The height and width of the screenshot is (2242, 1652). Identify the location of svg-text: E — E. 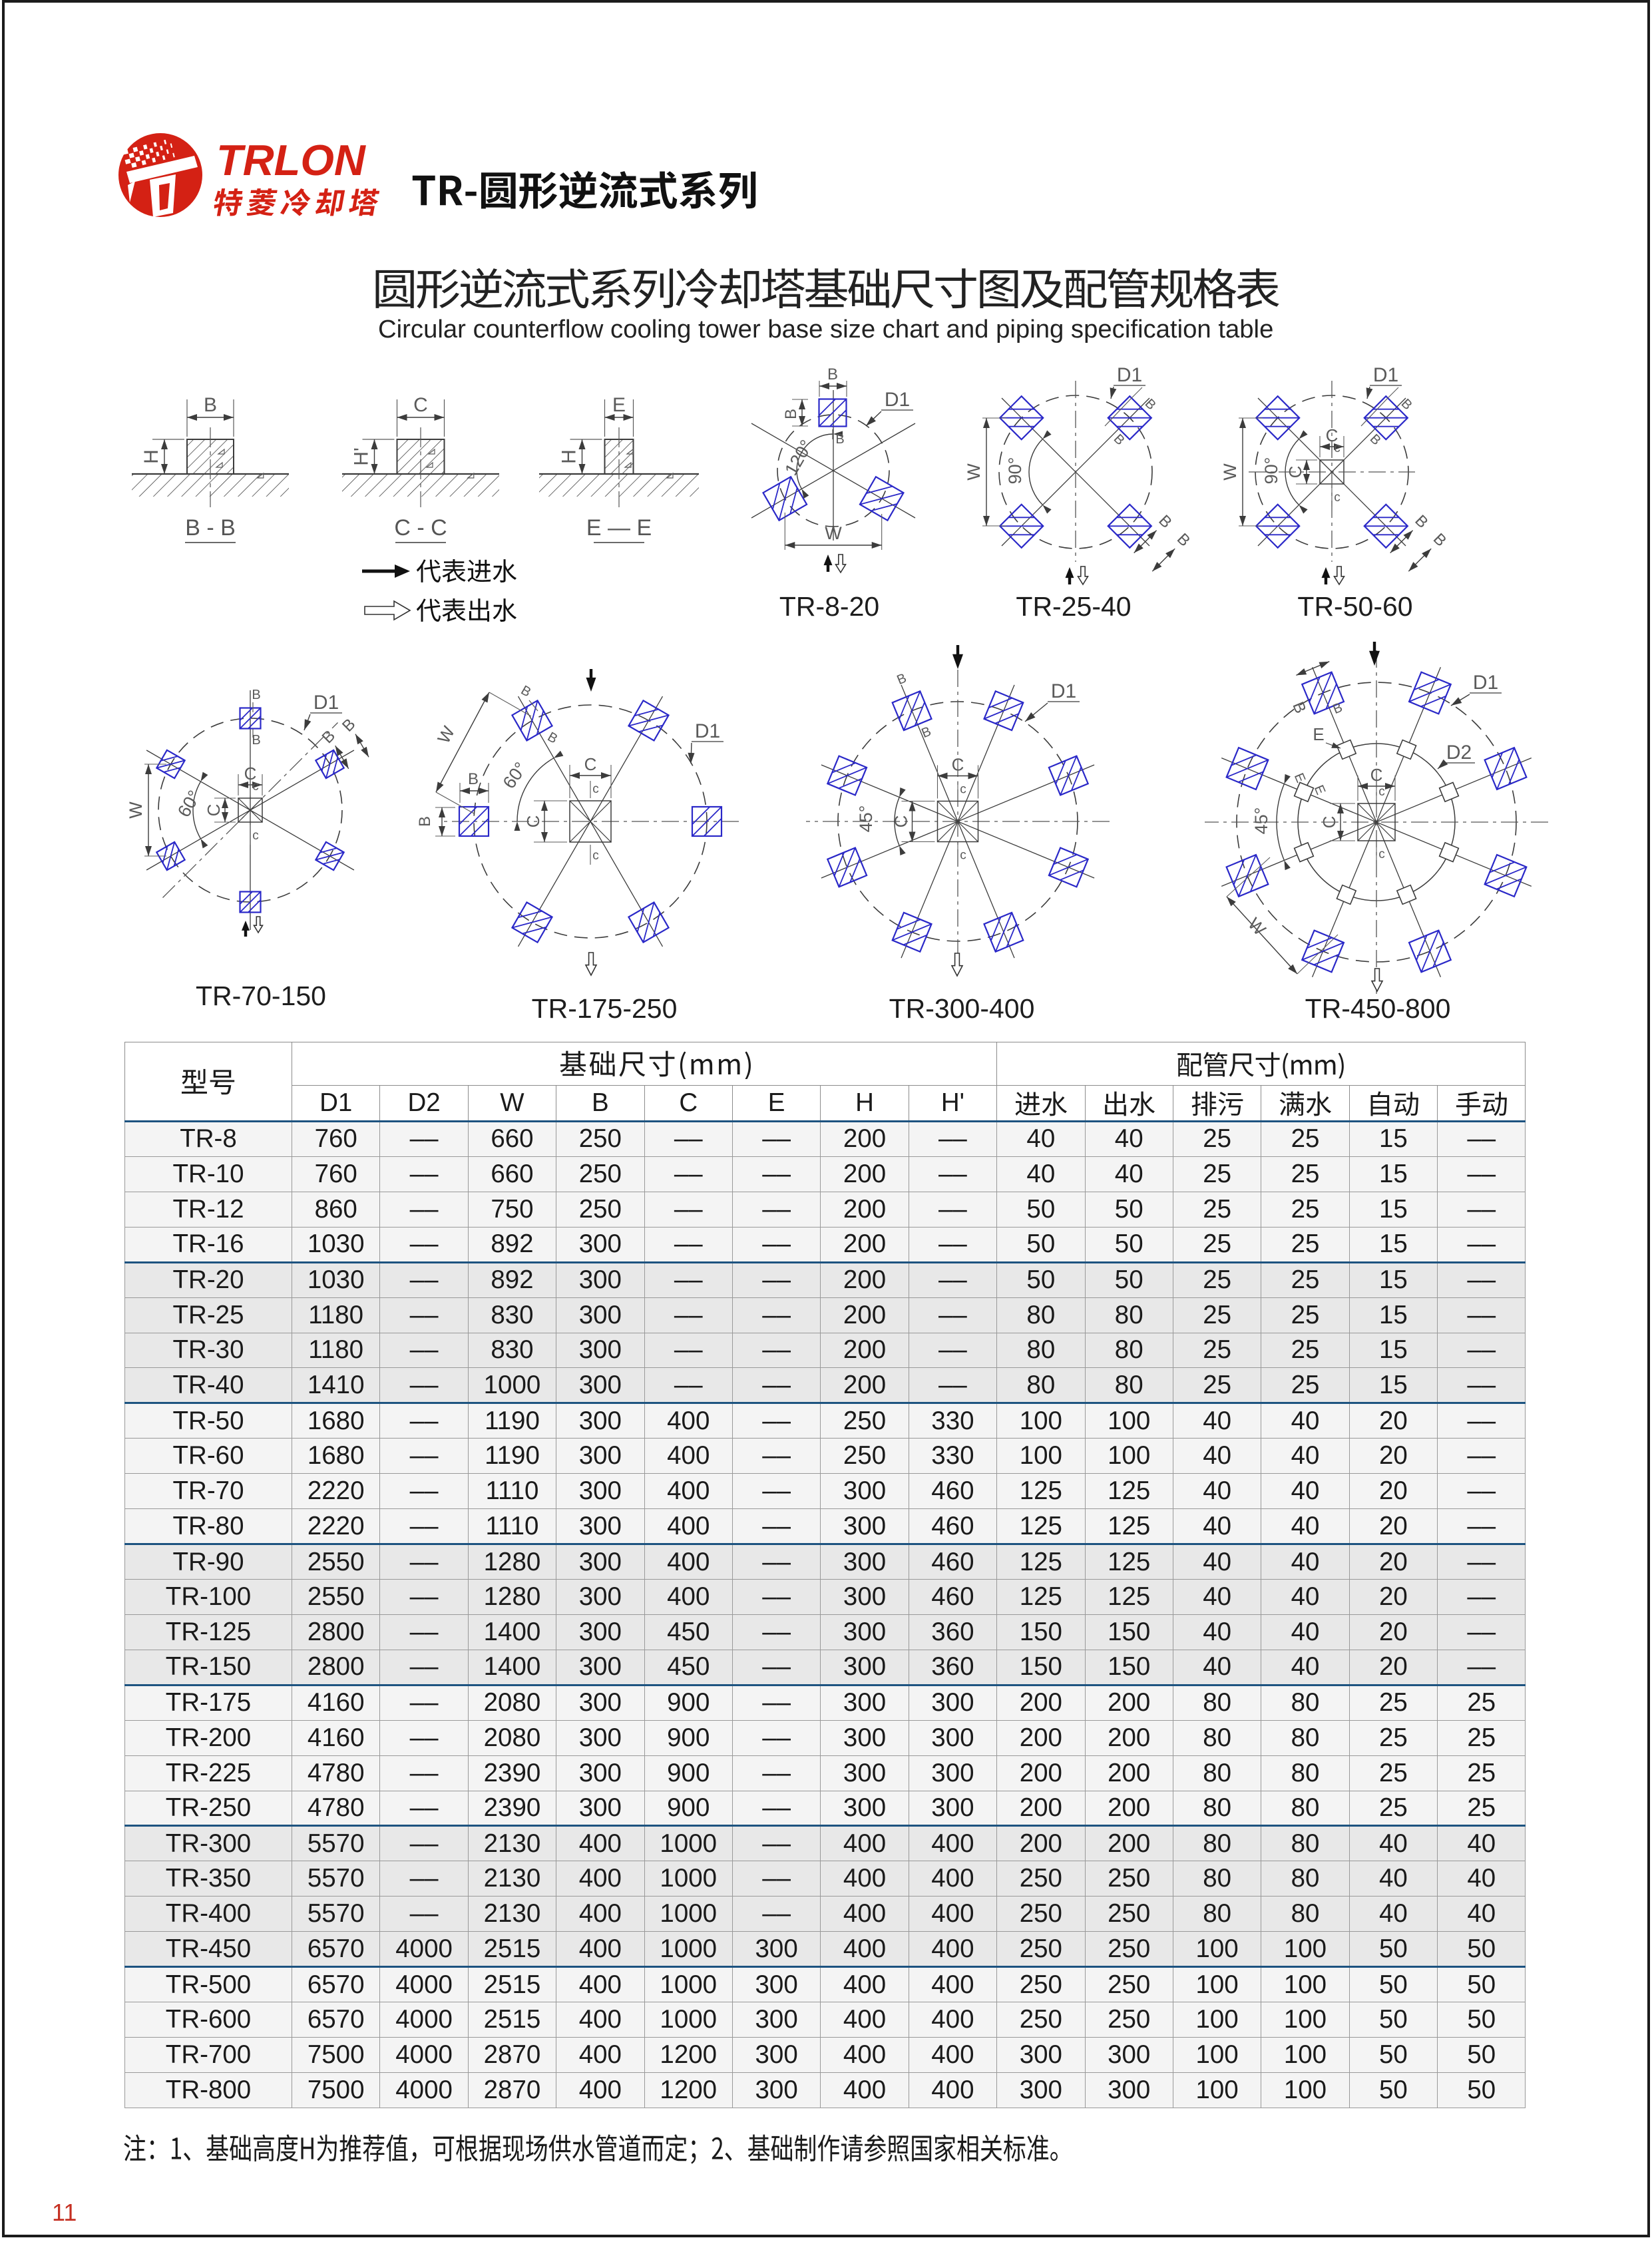
(619, 528).